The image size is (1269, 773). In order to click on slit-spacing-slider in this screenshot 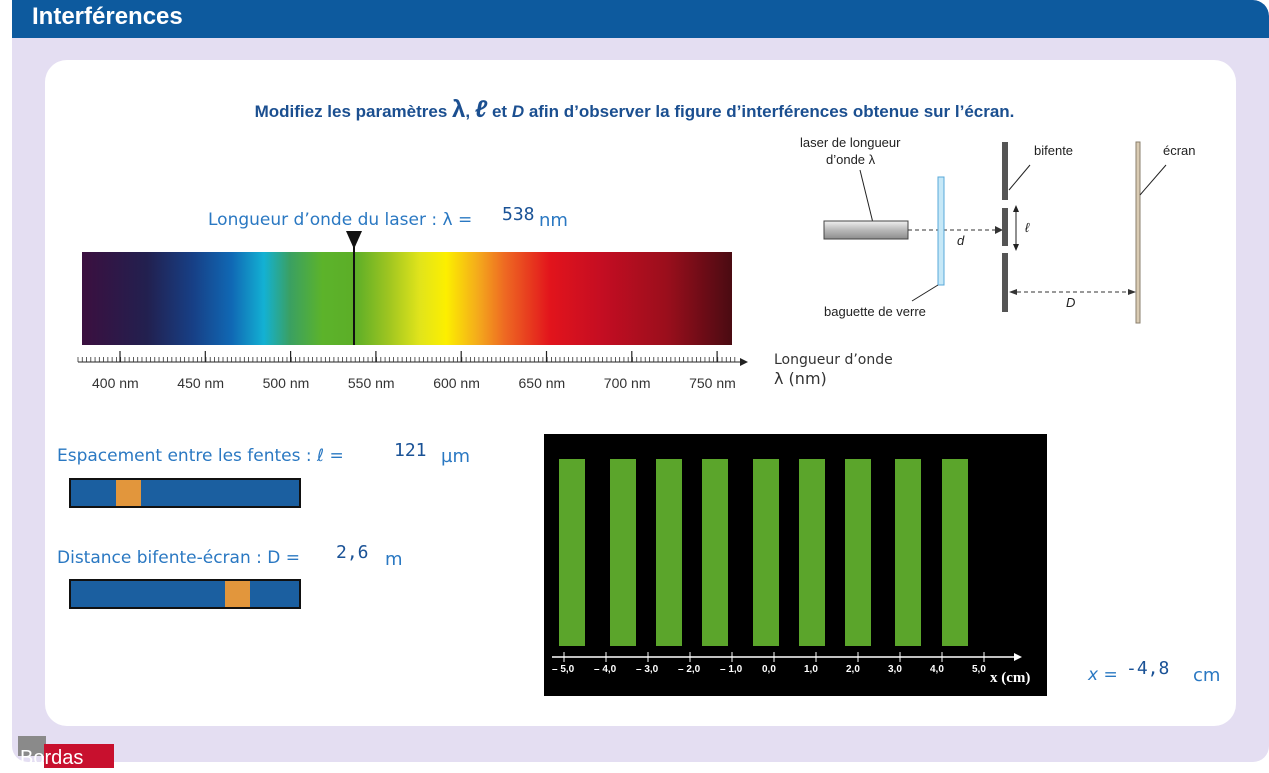, I will do `click(185, 493)`.